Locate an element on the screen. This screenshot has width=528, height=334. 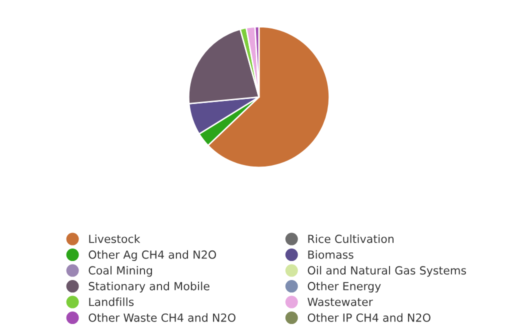
legend-label: Livestock is located at coordinates (114, 239).